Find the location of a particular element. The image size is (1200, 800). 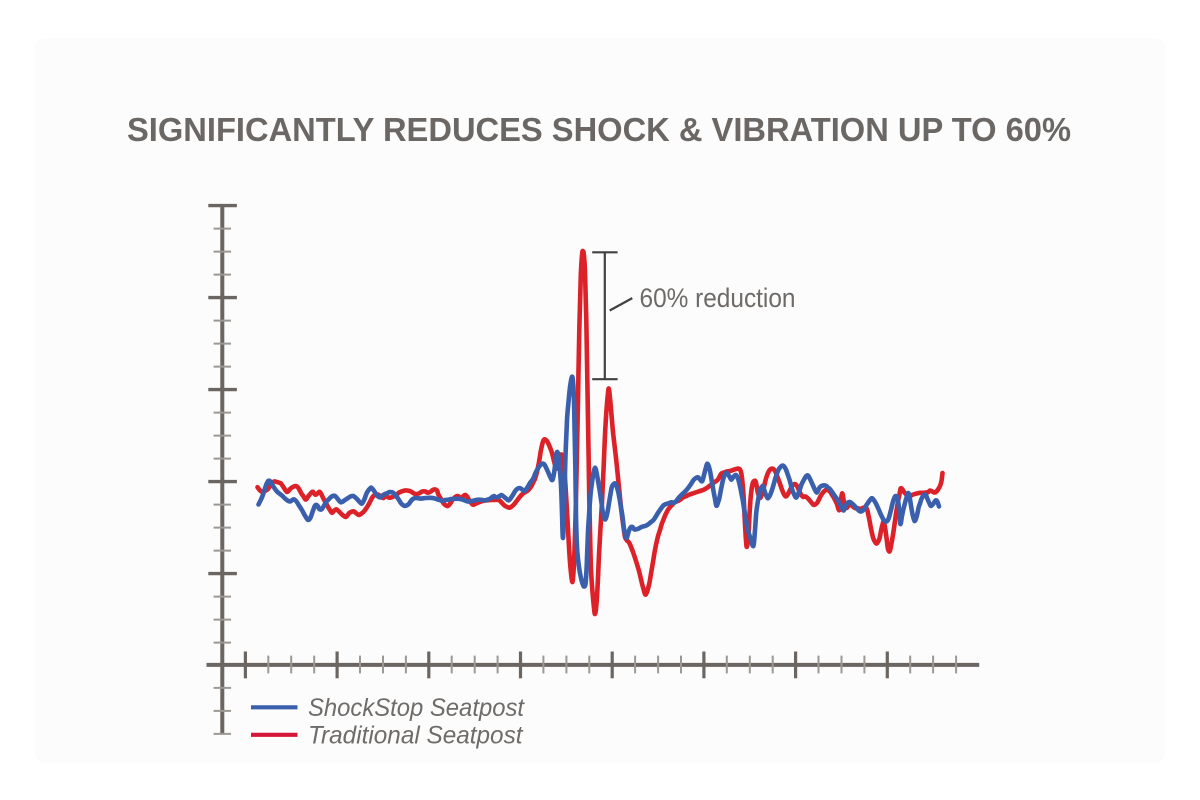

svg-text: 60% reduction is located at coordinates (718, 298).